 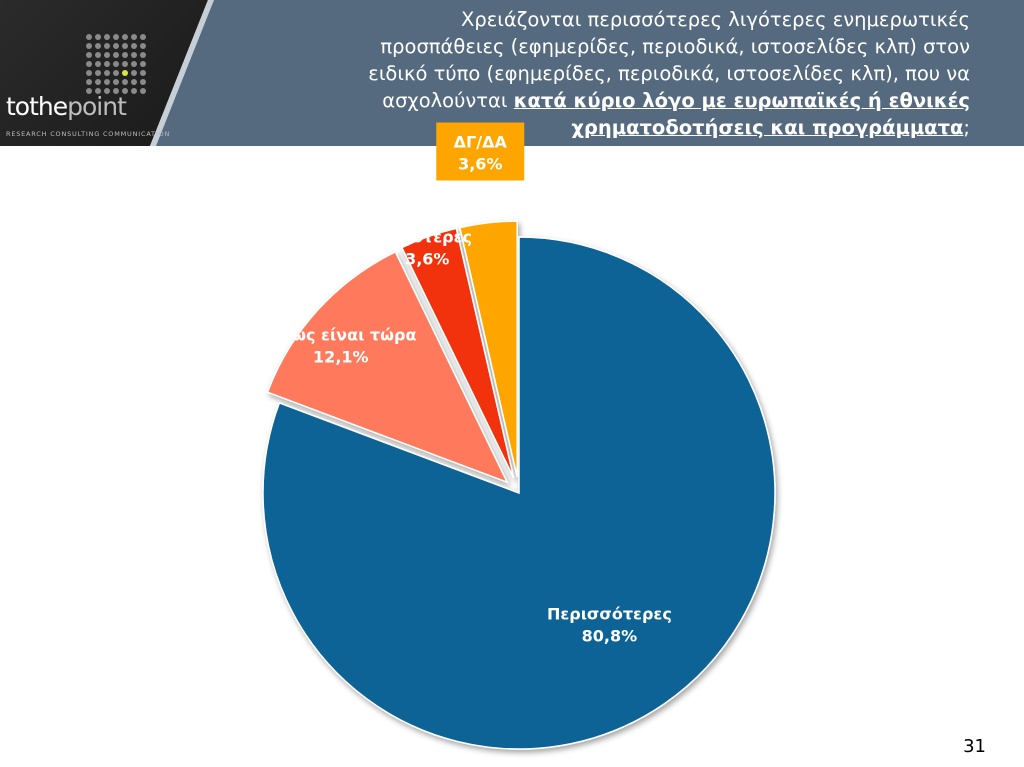 I want to click on slice-value-label: 80,8%, so click(x=610, y=635).